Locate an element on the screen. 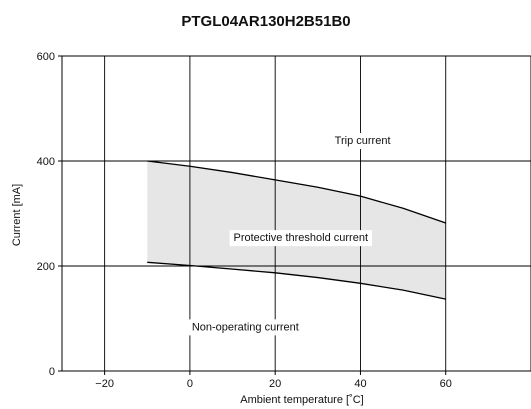  x-tick-label: 40 is located at coordinates (360, 384).